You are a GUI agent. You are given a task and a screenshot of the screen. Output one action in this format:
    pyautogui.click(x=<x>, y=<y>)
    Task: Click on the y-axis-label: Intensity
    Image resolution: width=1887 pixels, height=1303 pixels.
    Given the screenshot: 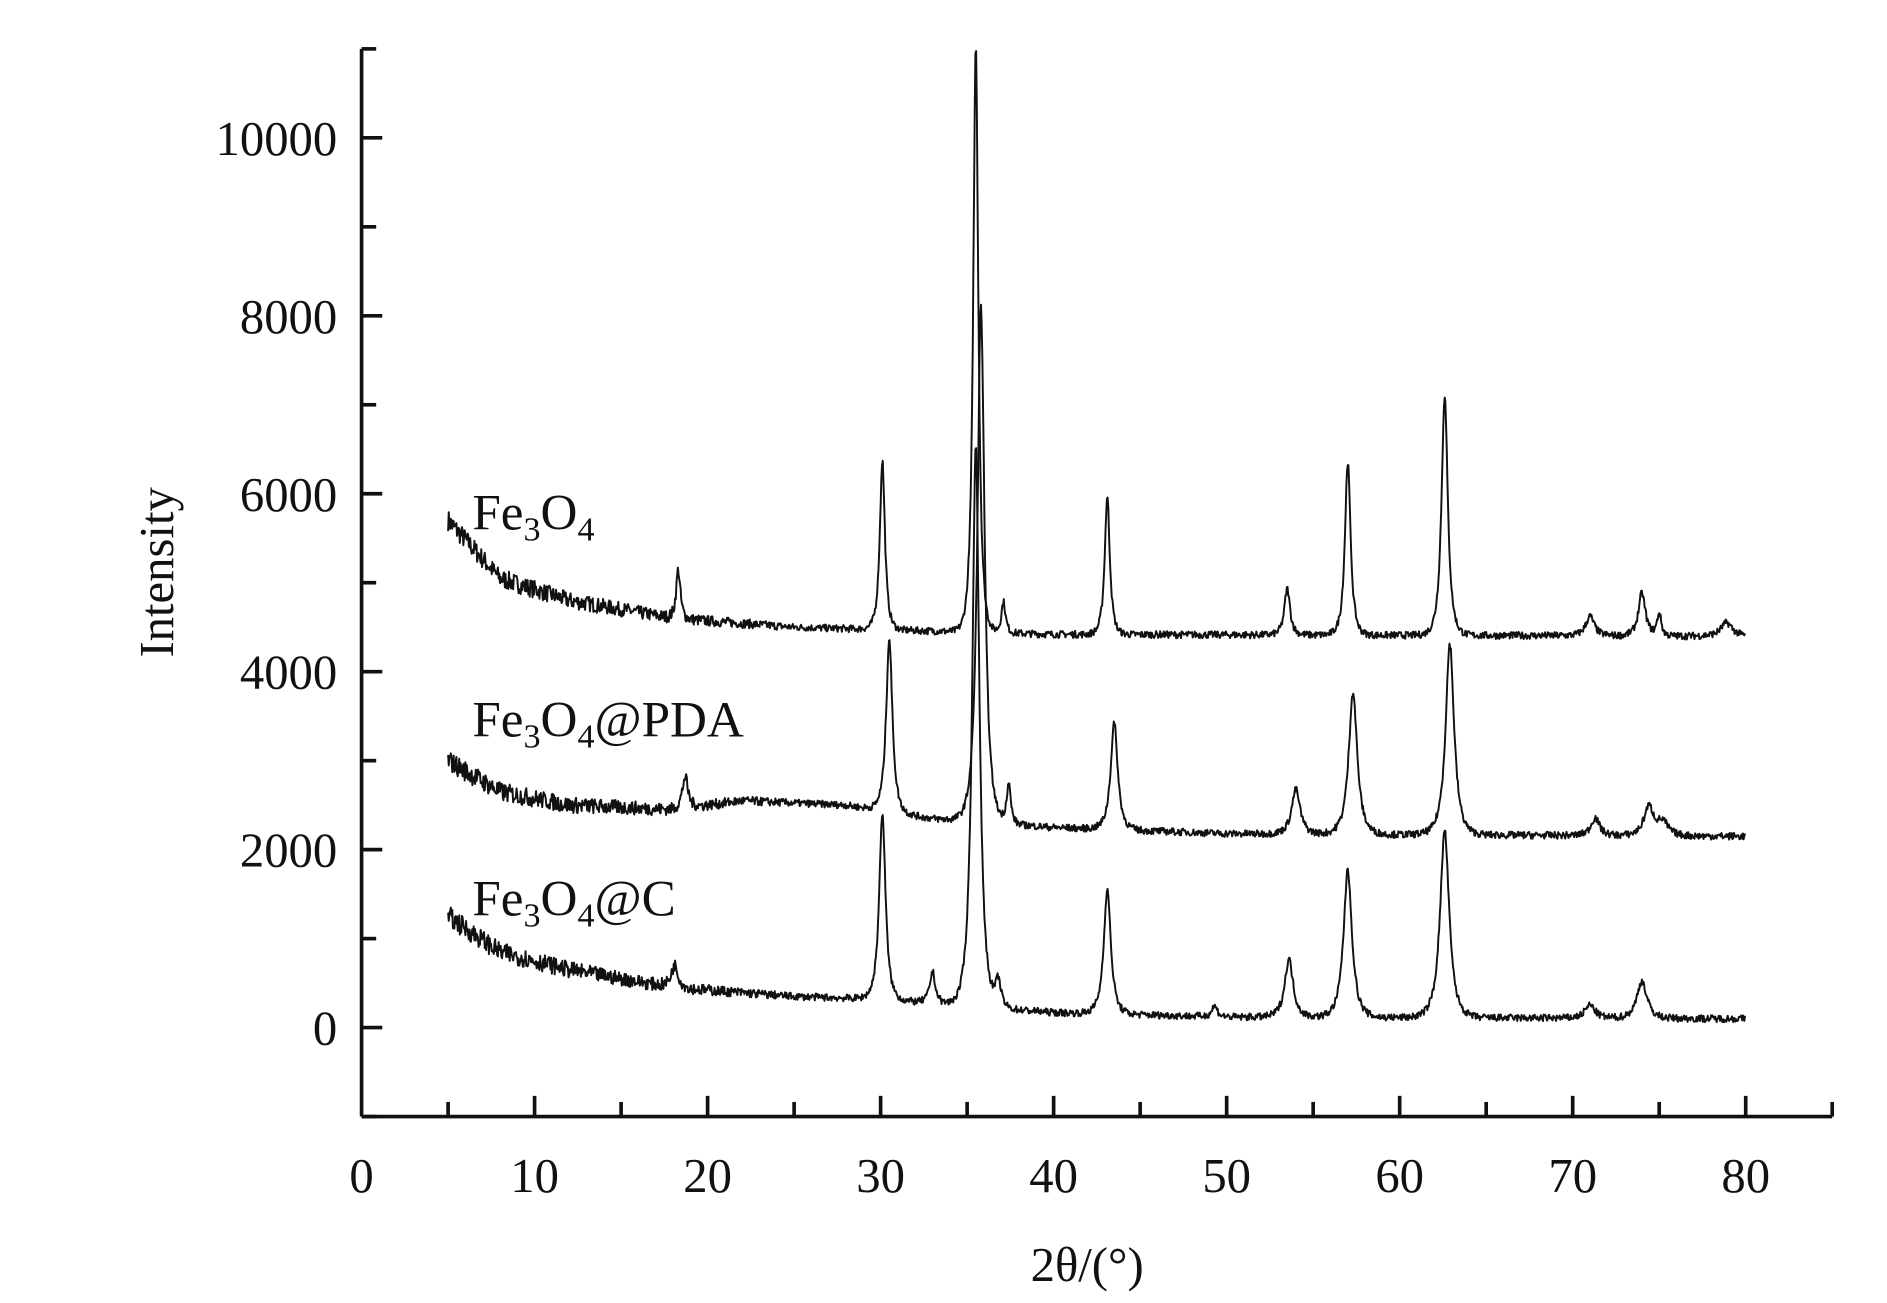 What is the action you would take?
    pyautogui.click(x=157, y=572)
    